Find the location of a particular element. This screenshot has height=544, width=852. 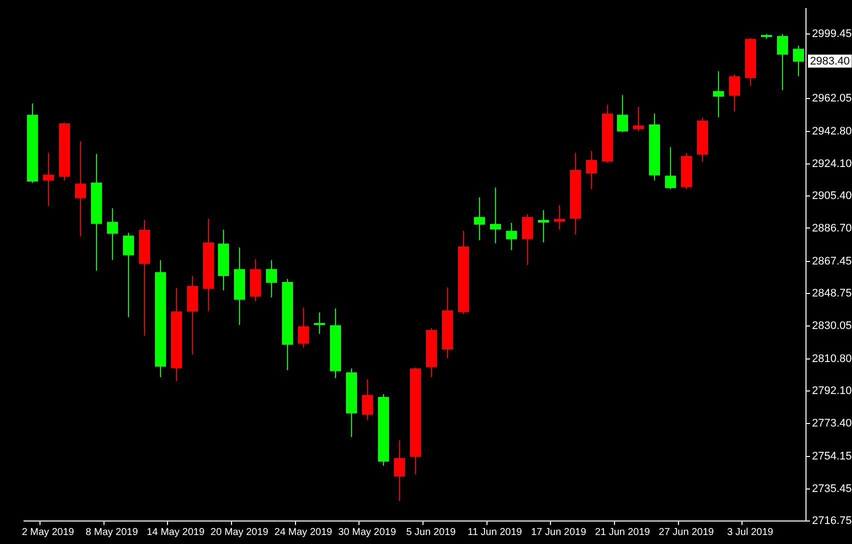

y-tick-label: 2735.45 is located at coordinates (832, 488).